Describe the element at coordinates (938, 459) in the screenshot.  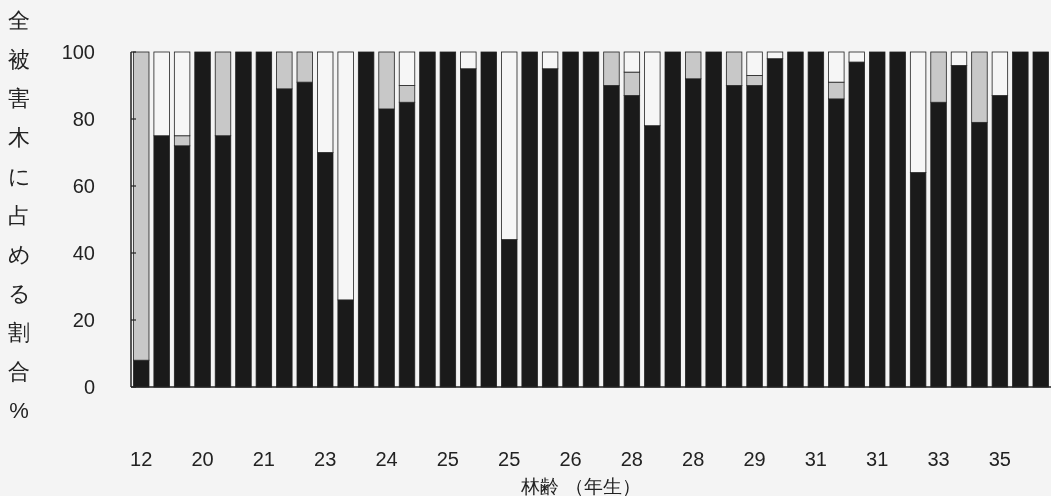
I see `x-tick-label: 33` at that location.